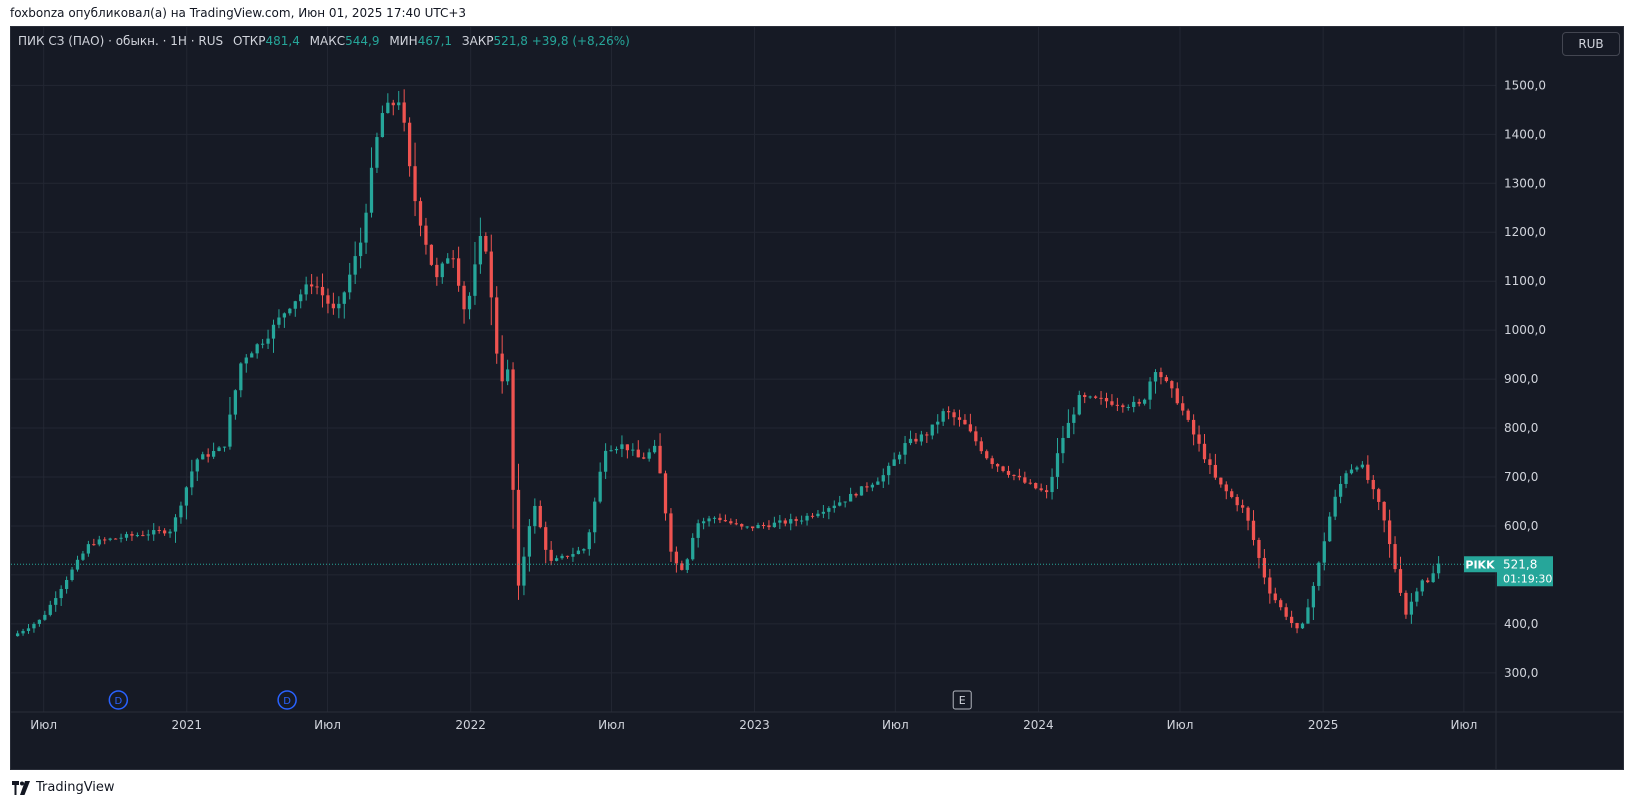  I want to click on y-tick-label: 800,0, so click(1521, 428).